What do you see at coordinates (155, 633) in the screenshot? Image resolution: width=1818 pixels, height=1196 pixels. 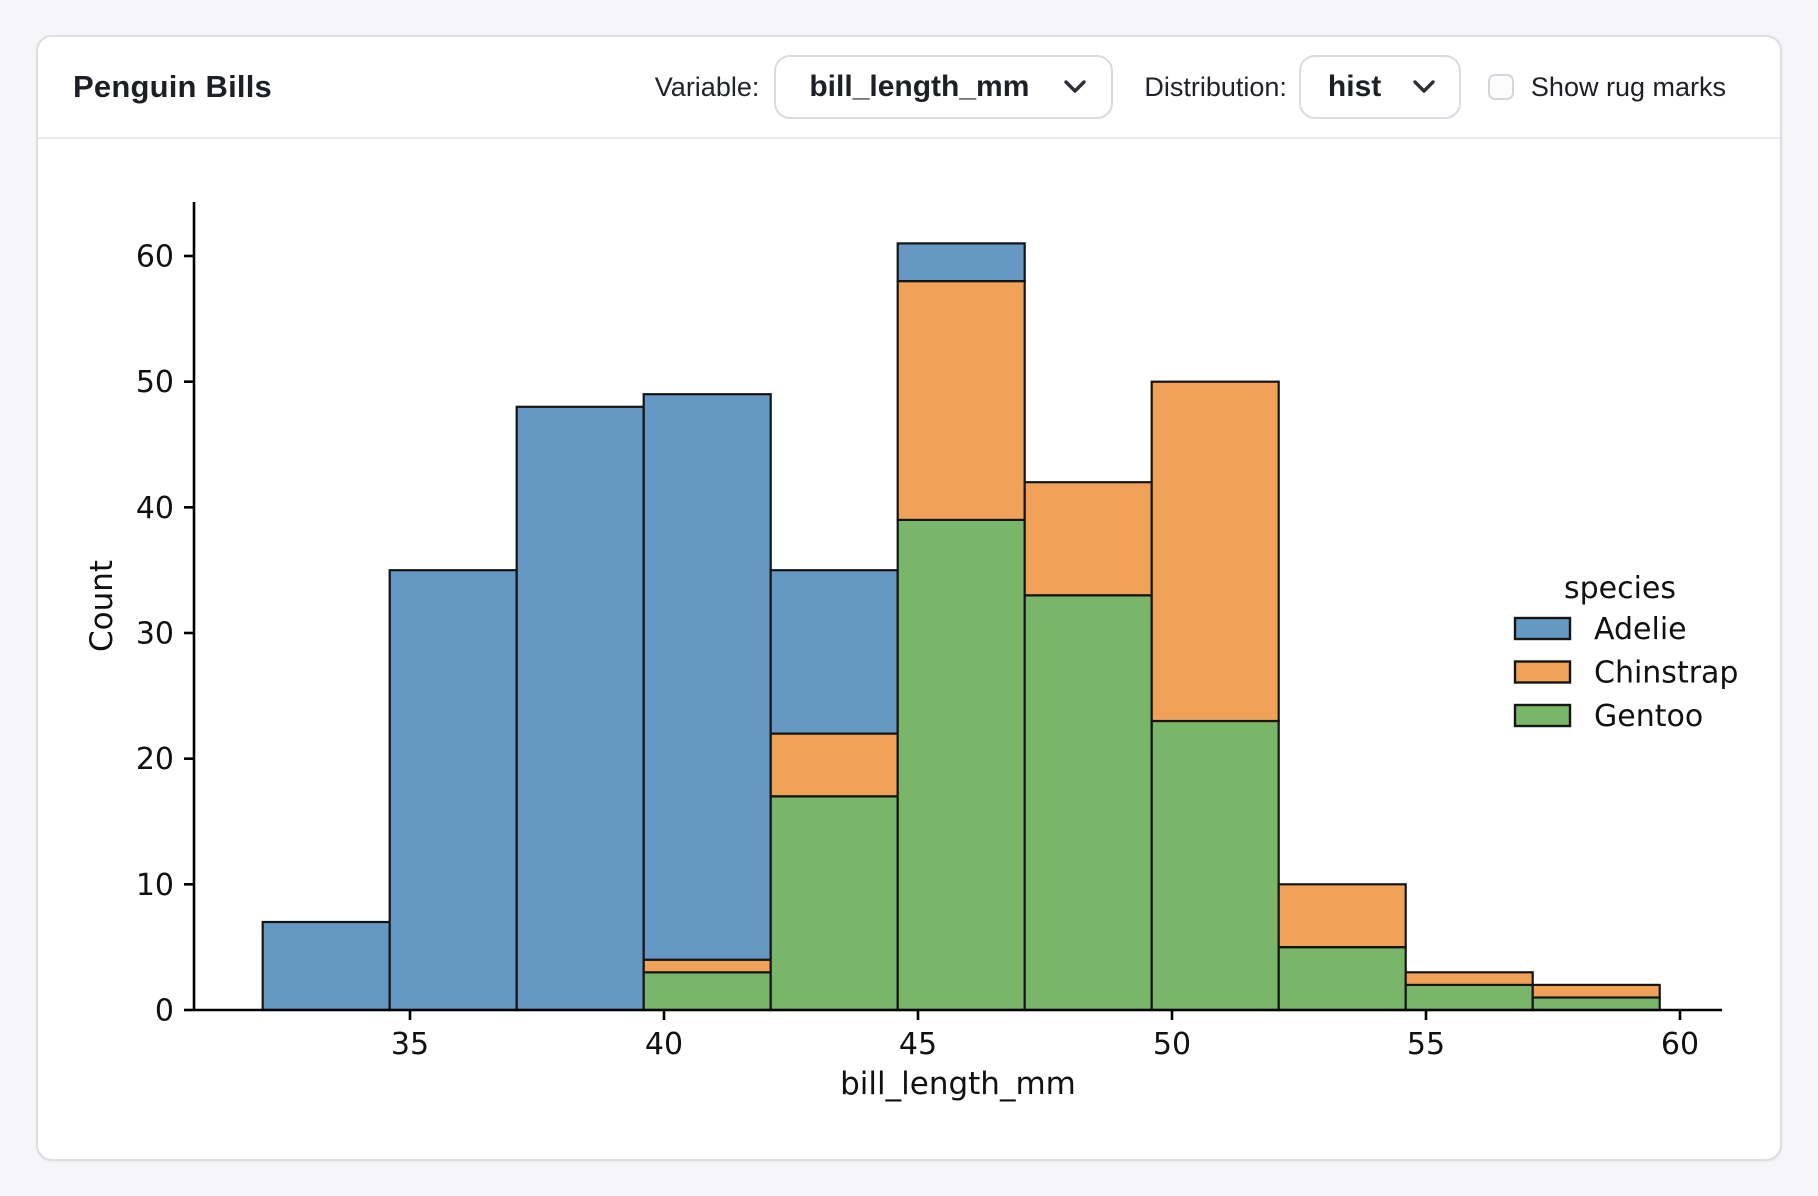 I see `svg-text: 30` at bounding box center [155, 633].